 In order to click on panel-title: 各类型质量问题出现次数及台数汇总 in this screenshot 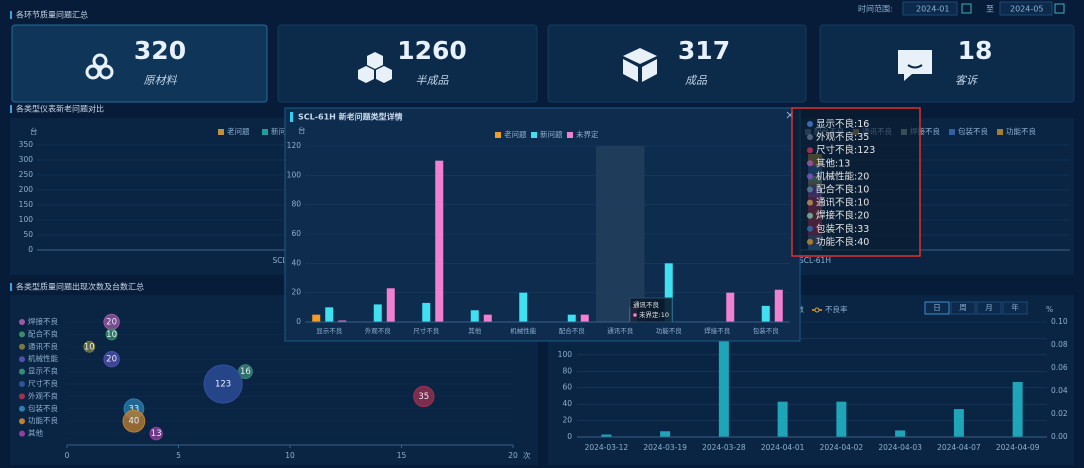, I will do `click(80, 287)`.